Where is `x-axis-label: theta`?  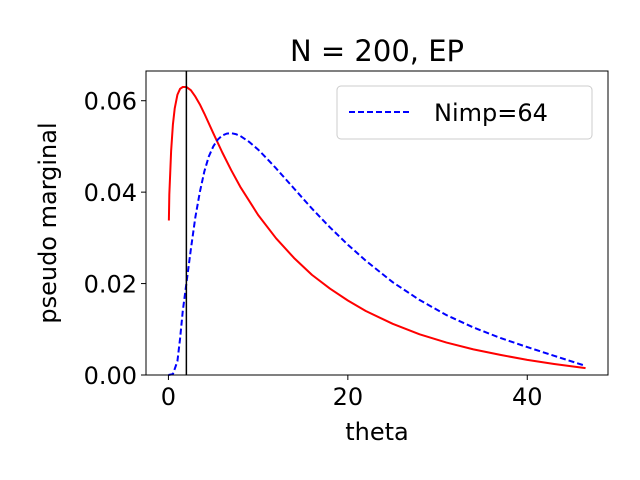 x-axis-label: theta is located at coordinates (377, 432).